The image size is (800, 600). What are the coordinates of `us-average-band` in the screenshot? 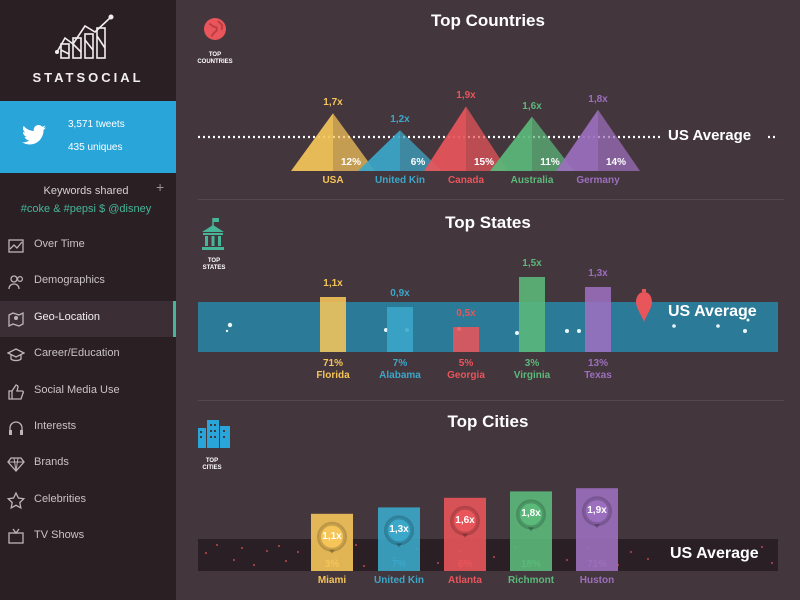 It's located at (488, 555).